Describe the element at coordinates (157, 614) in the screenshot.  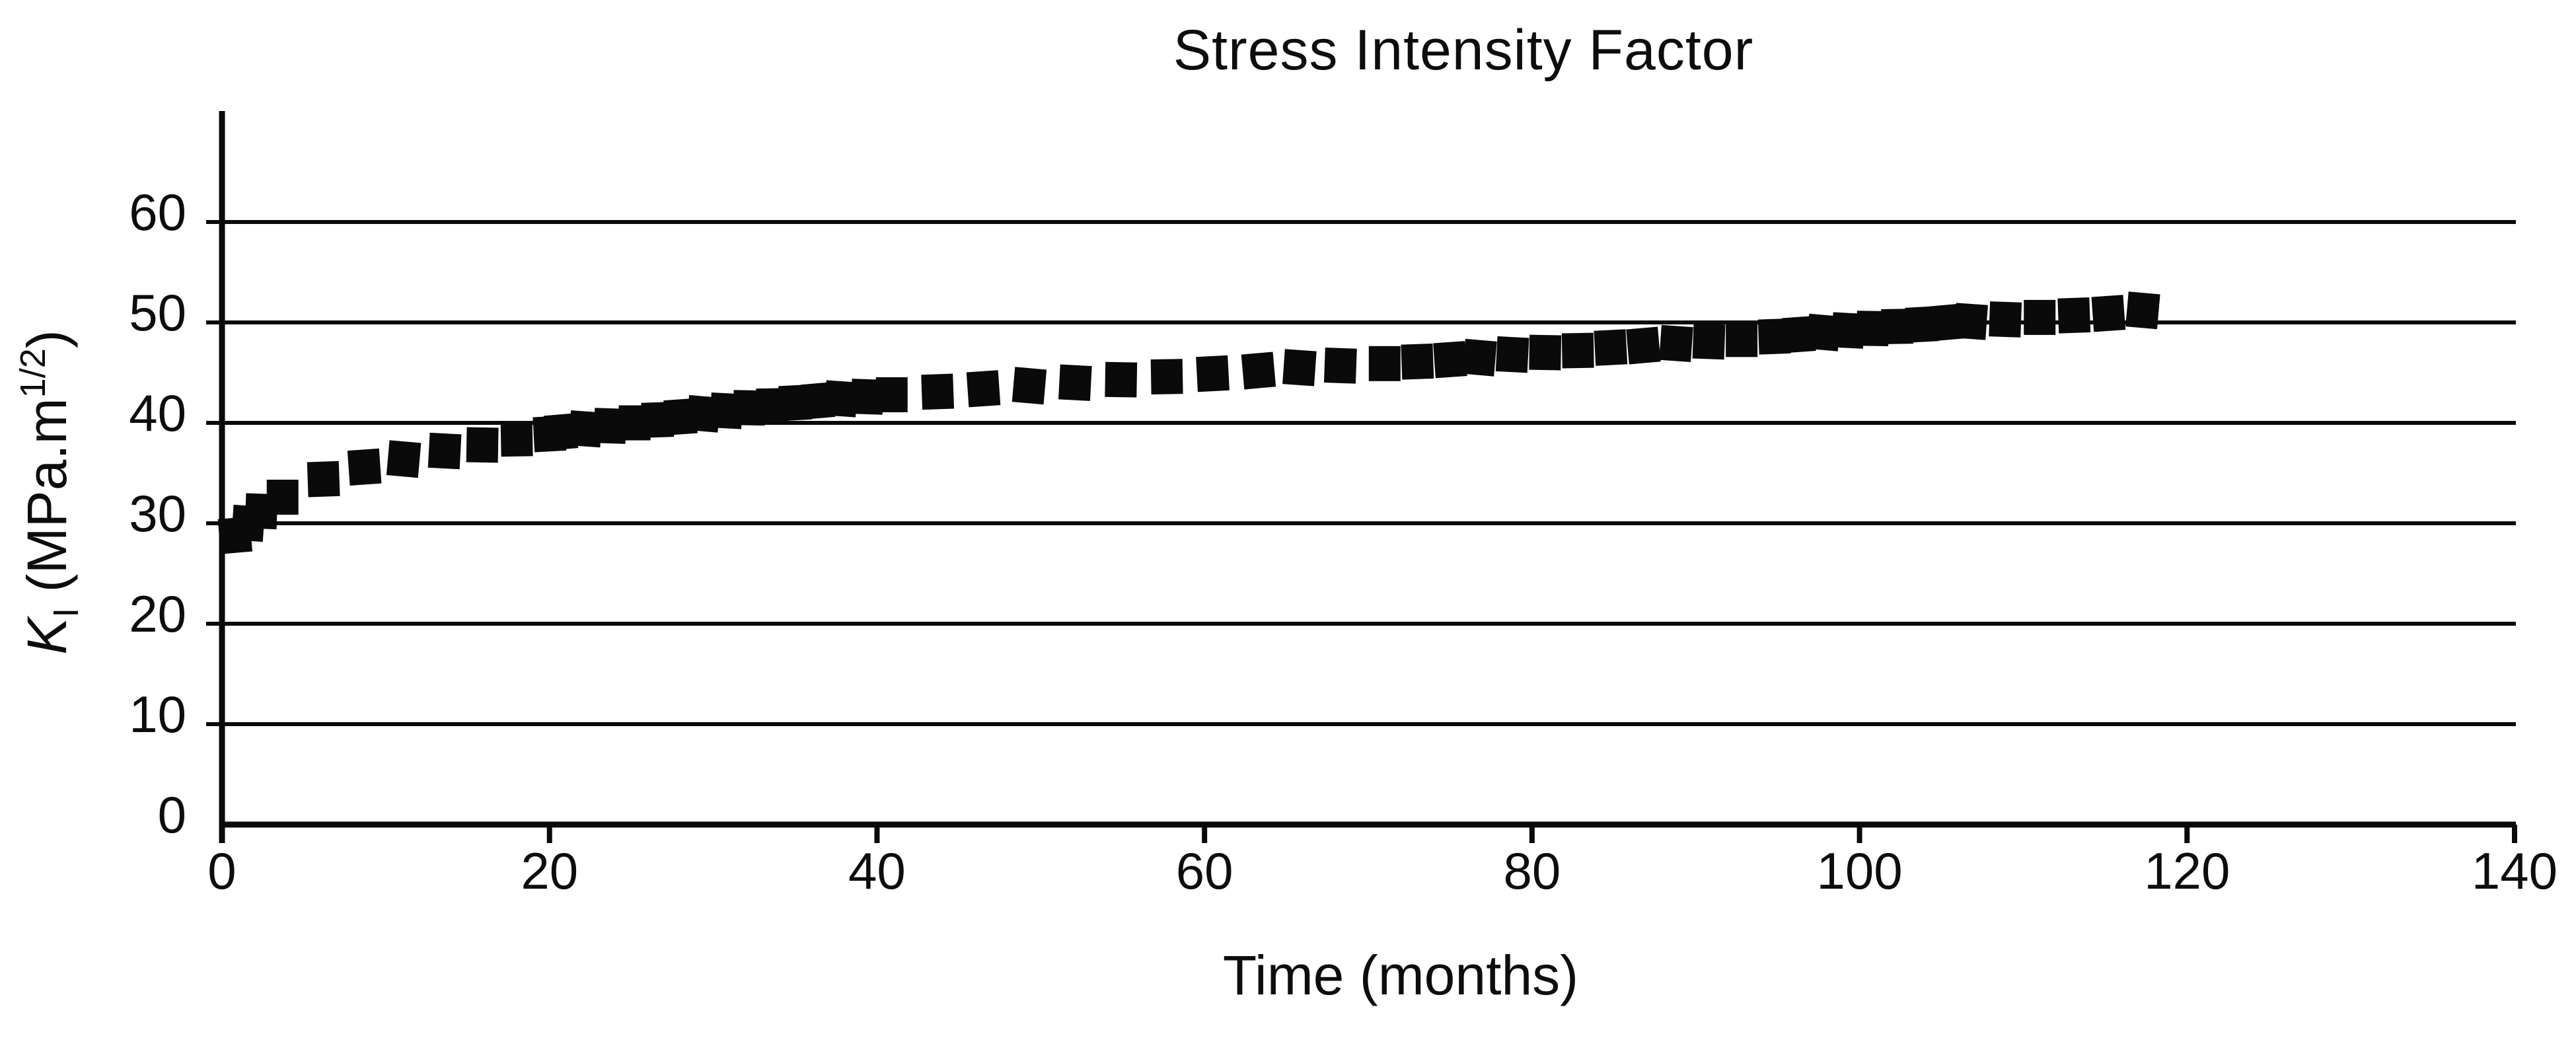
I see `y-tick-label-20: 20` at that location.